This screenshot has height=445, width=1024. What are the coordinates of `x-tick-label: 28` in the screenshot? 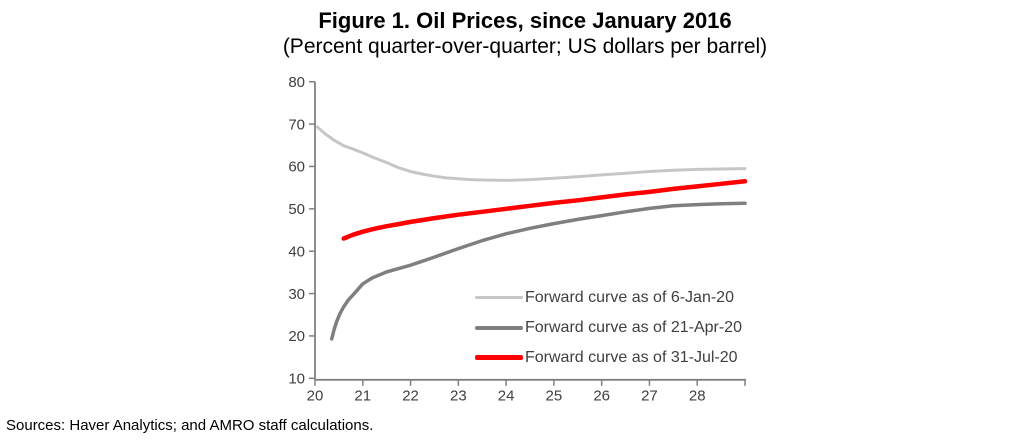 It's located at (697, 395).